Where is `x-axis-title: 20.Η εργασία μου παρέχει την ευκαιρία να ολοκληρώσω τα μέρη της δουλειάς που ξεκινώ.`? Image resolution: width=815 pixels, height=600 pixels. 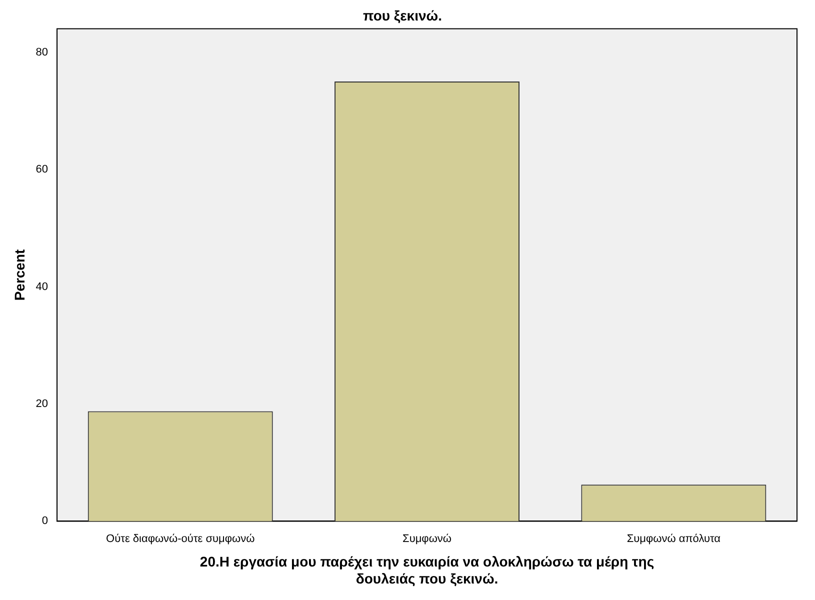
x-axis-title: 20.Η εργασία μου παρέχει την ευκαιρία να ολοκληρώσω τα μέρη της δουλειάς που ξεκινώ. is located at coordinates (427, 570).